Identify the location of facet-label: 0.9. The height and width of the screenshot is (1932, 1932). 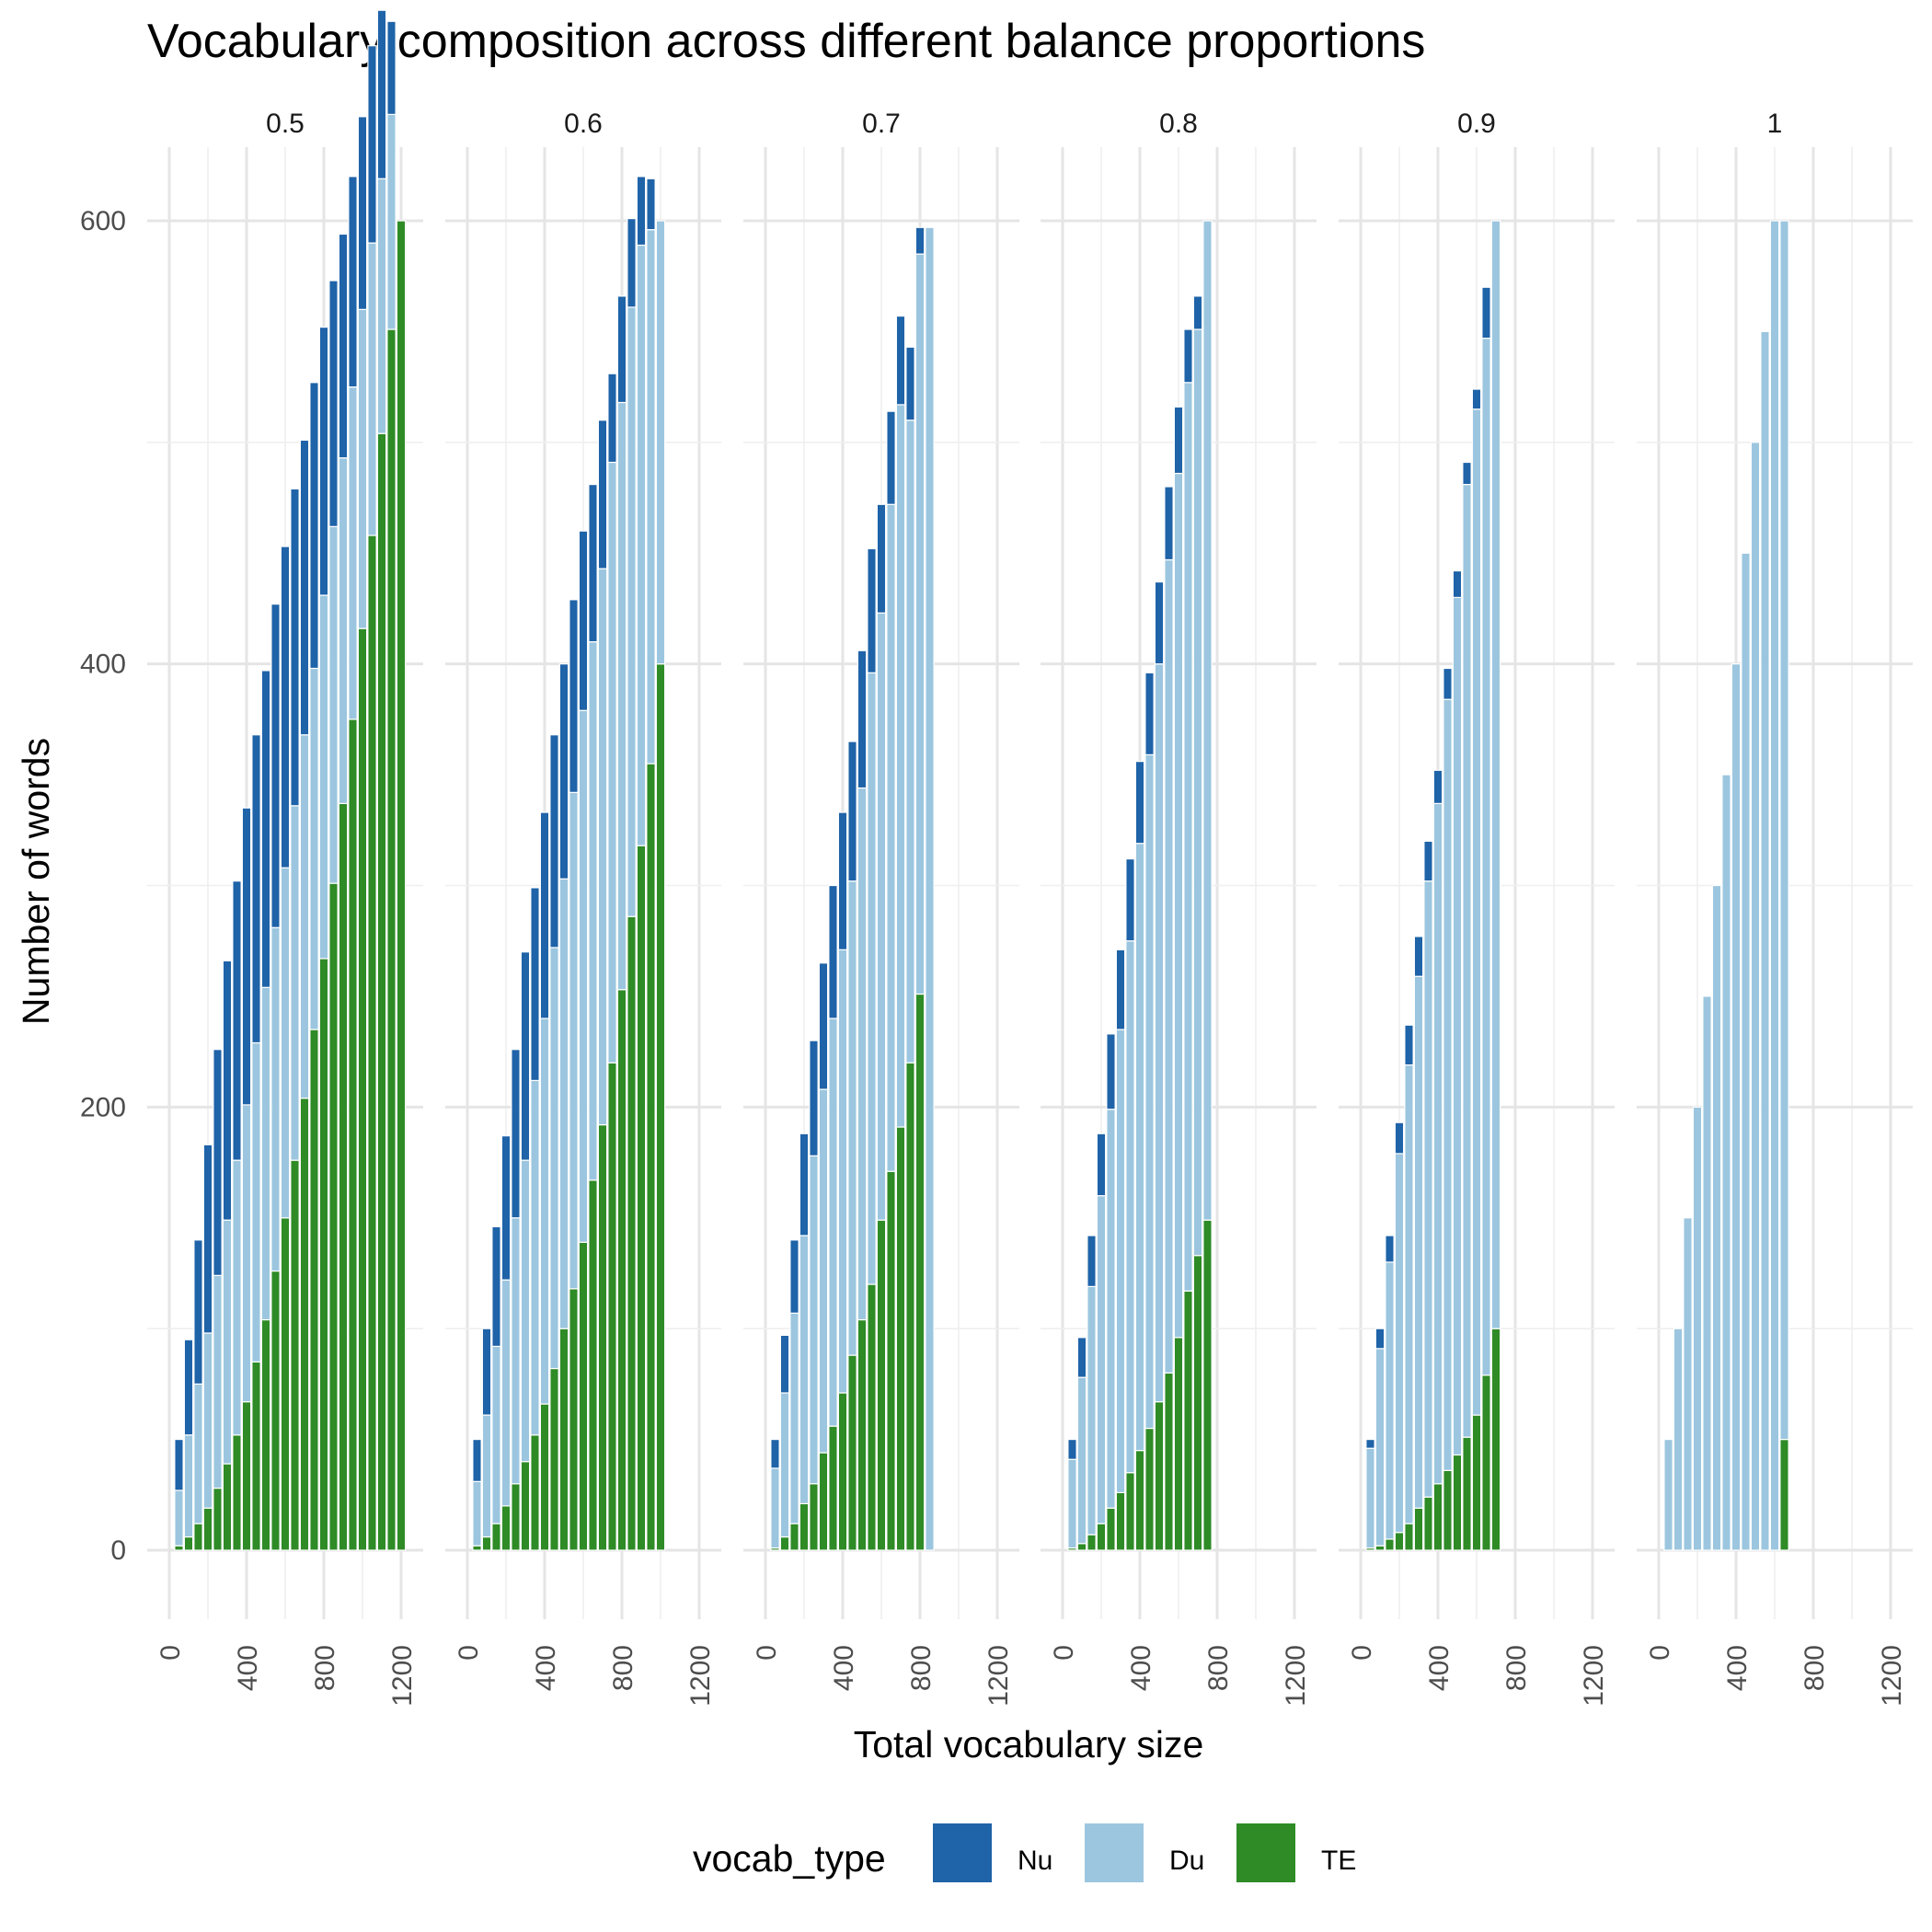
(1476, 124).